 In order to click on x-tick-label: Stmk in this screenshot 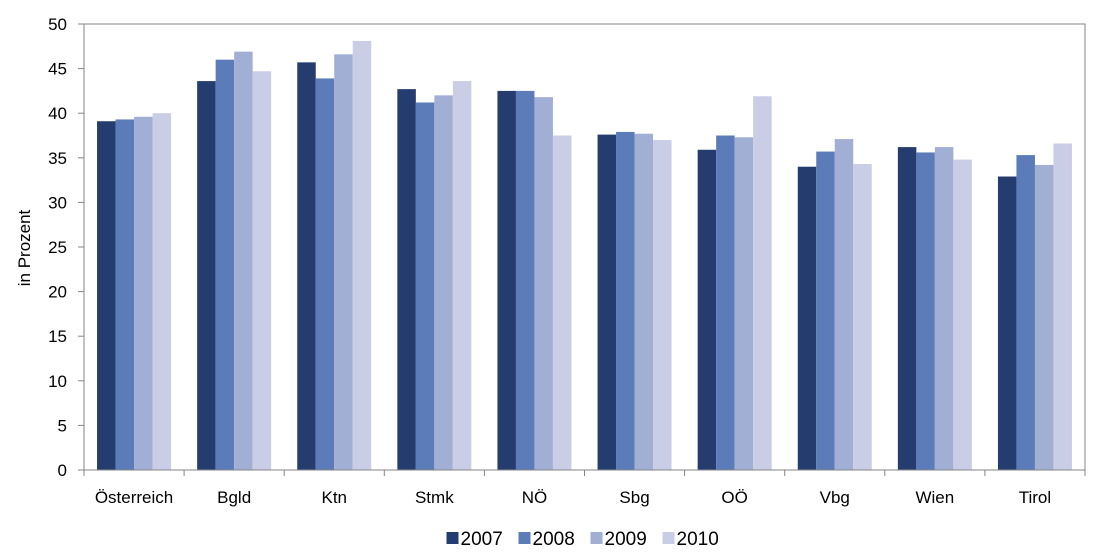, I will do `click(434, 497)`.